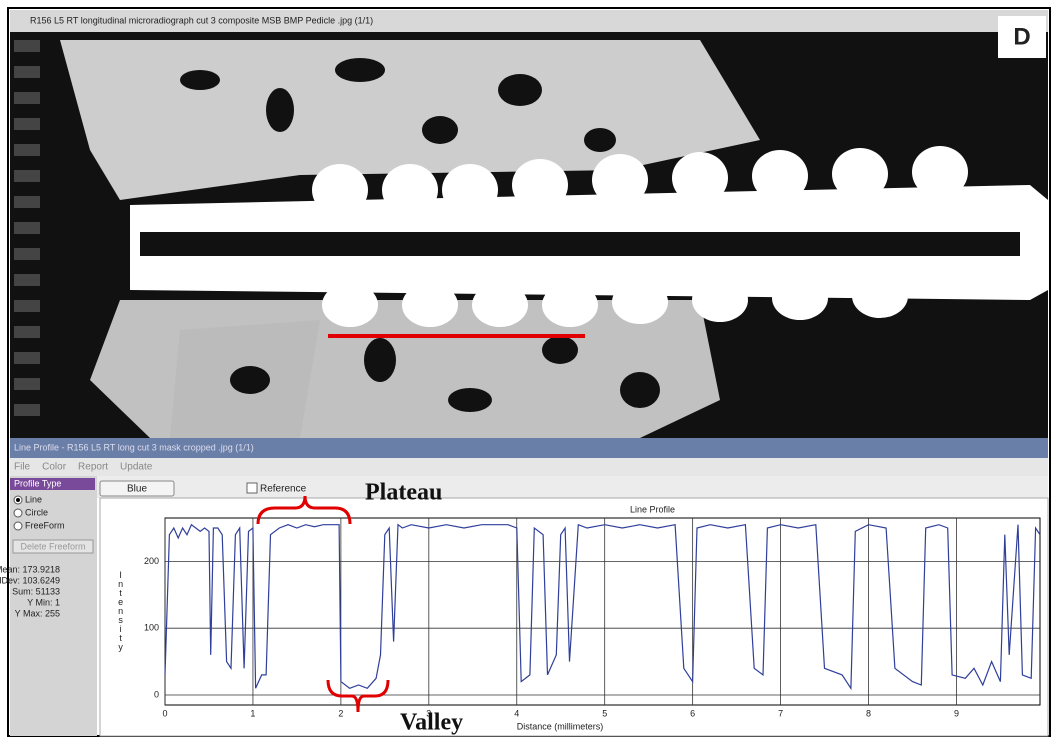 This screenshot has width=1052, height=740. What do you see at coordinates (780, 713) in the screenshot?
I see `x-tick-label: 7` at bounding box center [780, 713].